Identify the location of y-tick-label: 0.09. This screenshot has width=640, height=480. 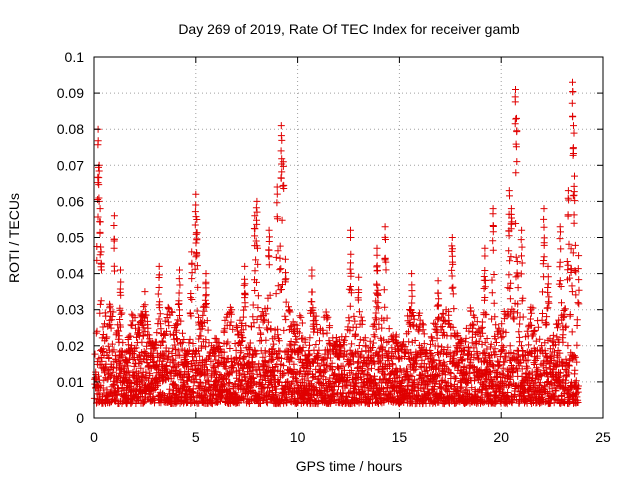
(70, 93).